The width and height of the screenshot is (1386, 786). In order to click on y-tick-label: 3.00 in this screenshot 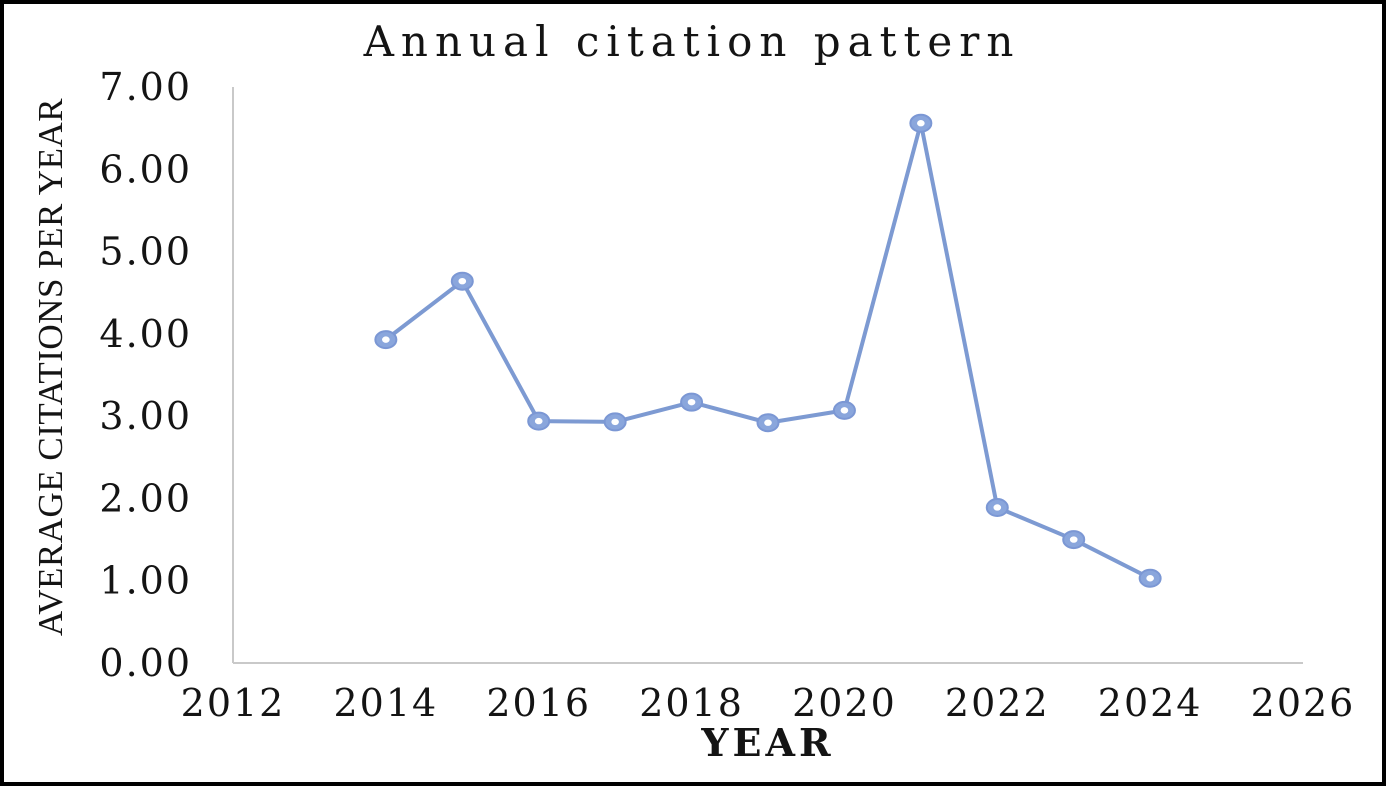, I will do `click(145, 416)`.